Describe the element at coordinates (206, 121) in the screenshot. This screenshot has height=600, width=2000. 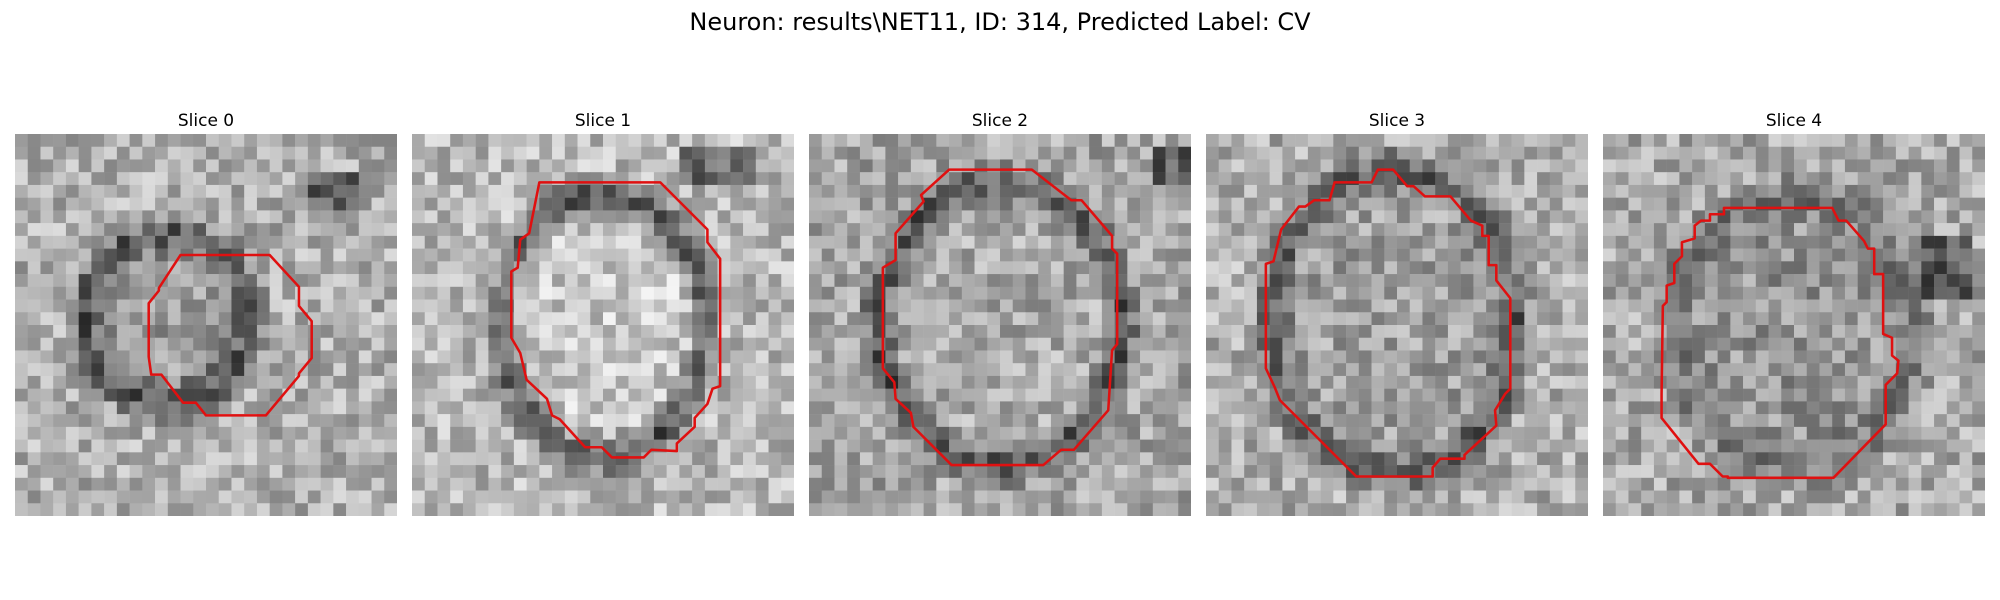
I see `slice-title-0: Slice 0` at that location.